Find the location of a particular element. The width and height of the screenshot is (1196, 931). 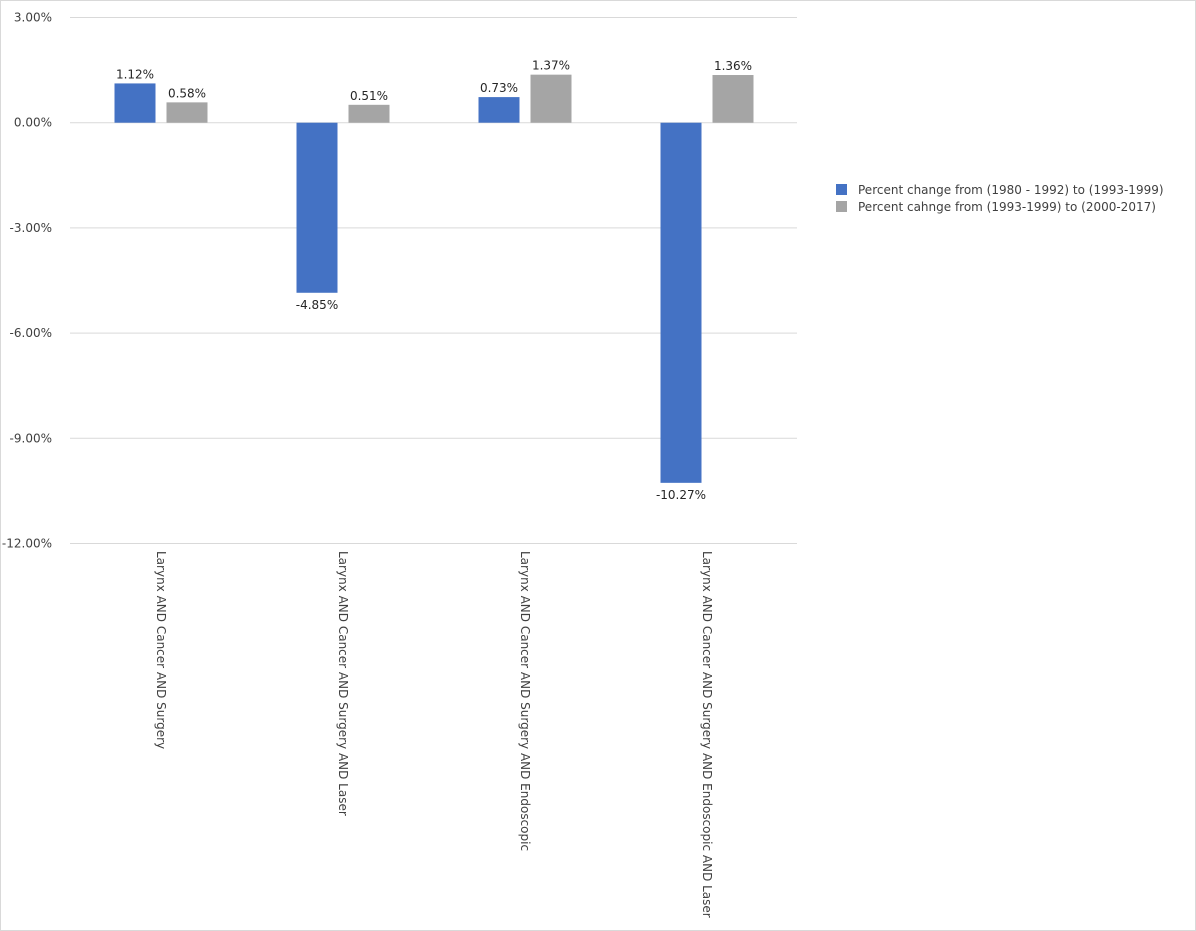

y-tick-label: -12.00% is located at coordinates (27, 544).